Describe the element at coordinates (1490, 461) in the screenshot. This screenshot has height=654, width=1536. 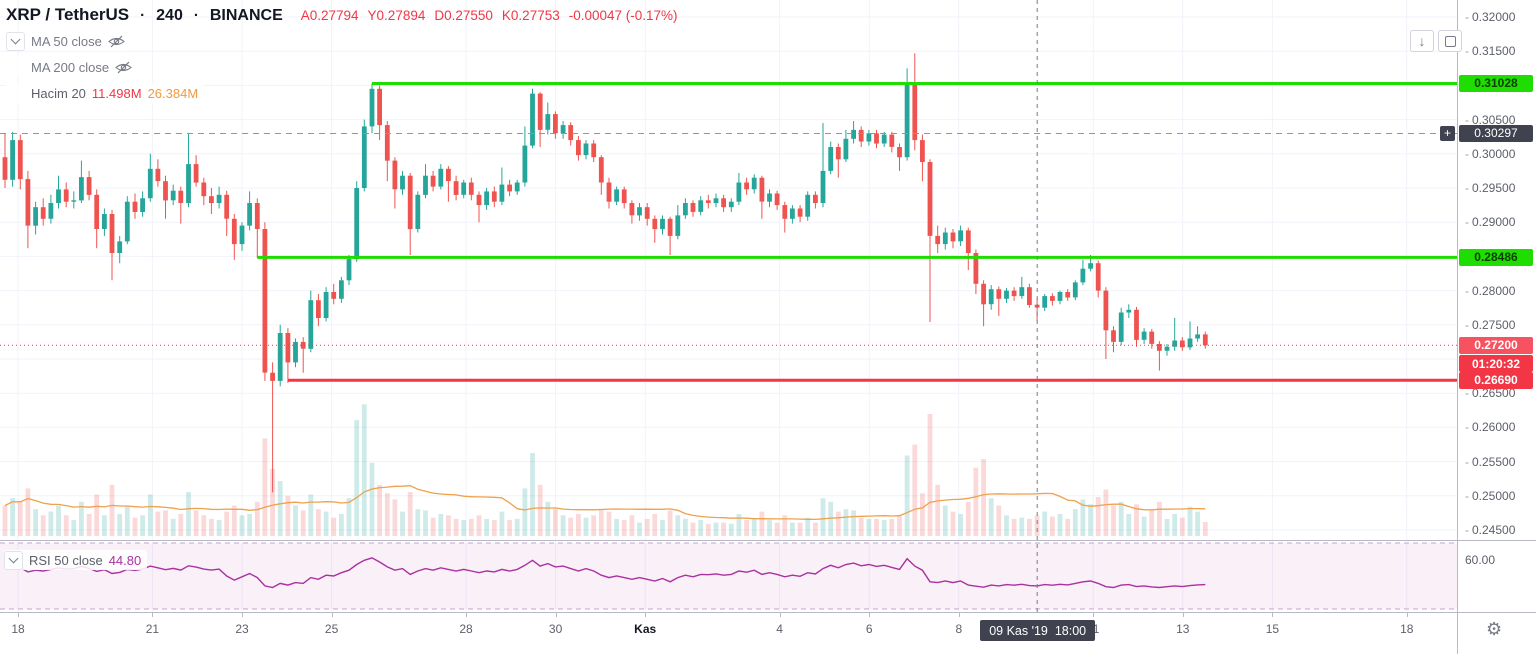
I see `price-axis-tick: -0.25500` at that location.